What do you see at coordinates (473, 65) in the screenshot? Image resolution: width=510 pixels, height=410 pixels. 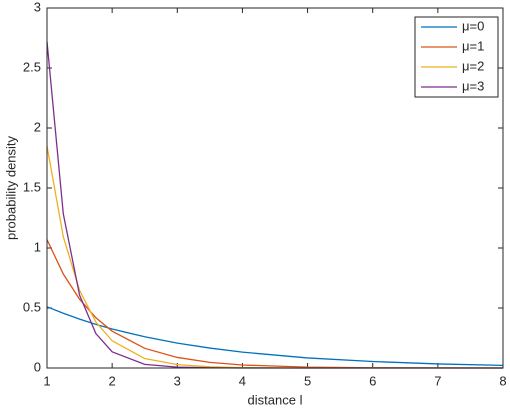 I see `legend-label: μ=2` at bounding box center [473, 65].